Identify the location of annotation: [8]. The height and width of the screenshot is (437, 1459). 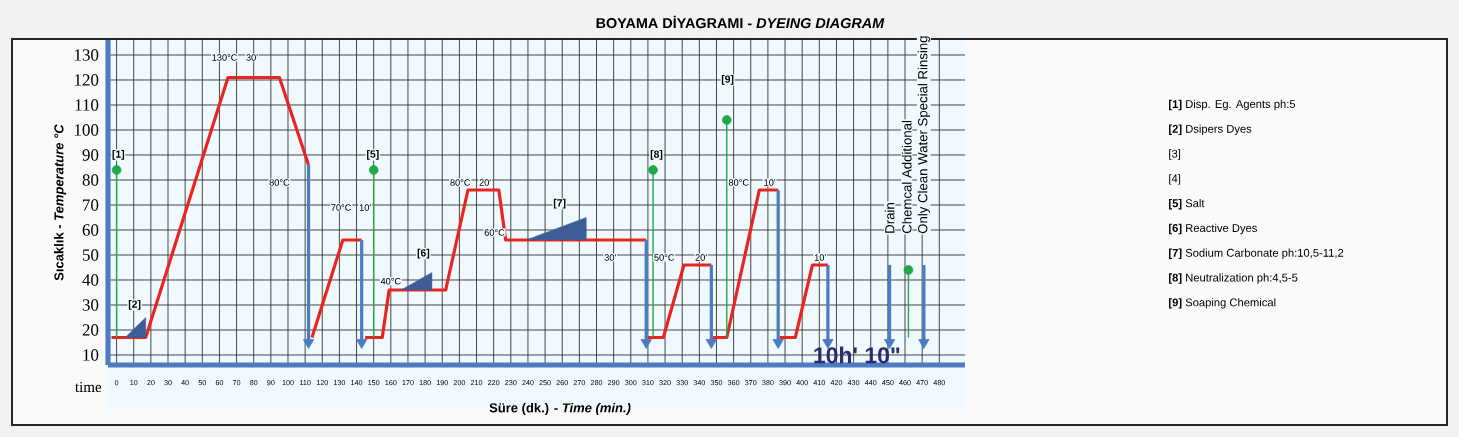
(656, 155).